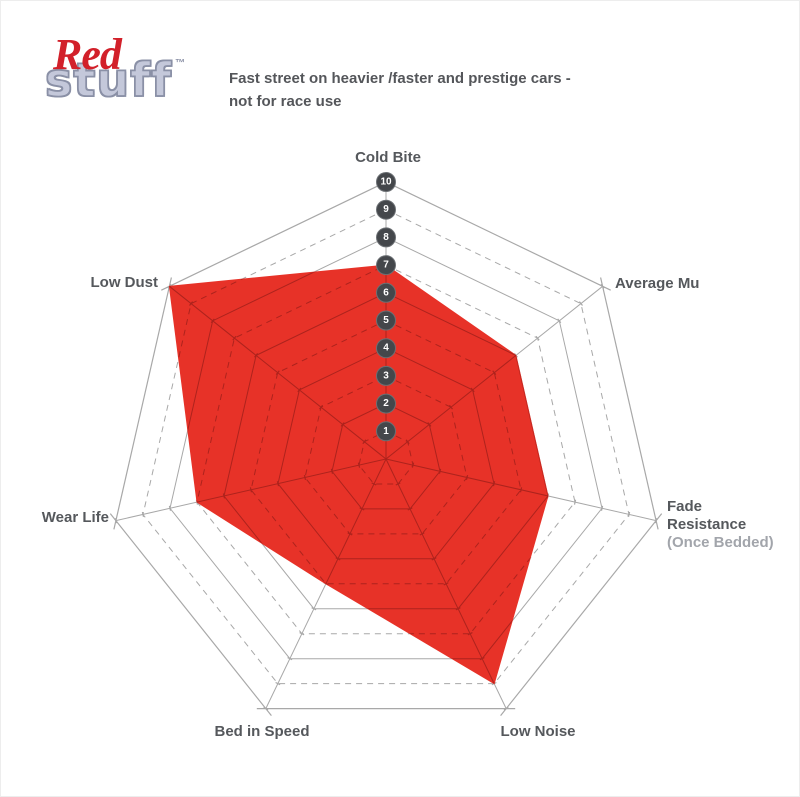 The height and width of the screenshot is (797, 800). I want to click on logo-red-text: Red, so click(87, 54).